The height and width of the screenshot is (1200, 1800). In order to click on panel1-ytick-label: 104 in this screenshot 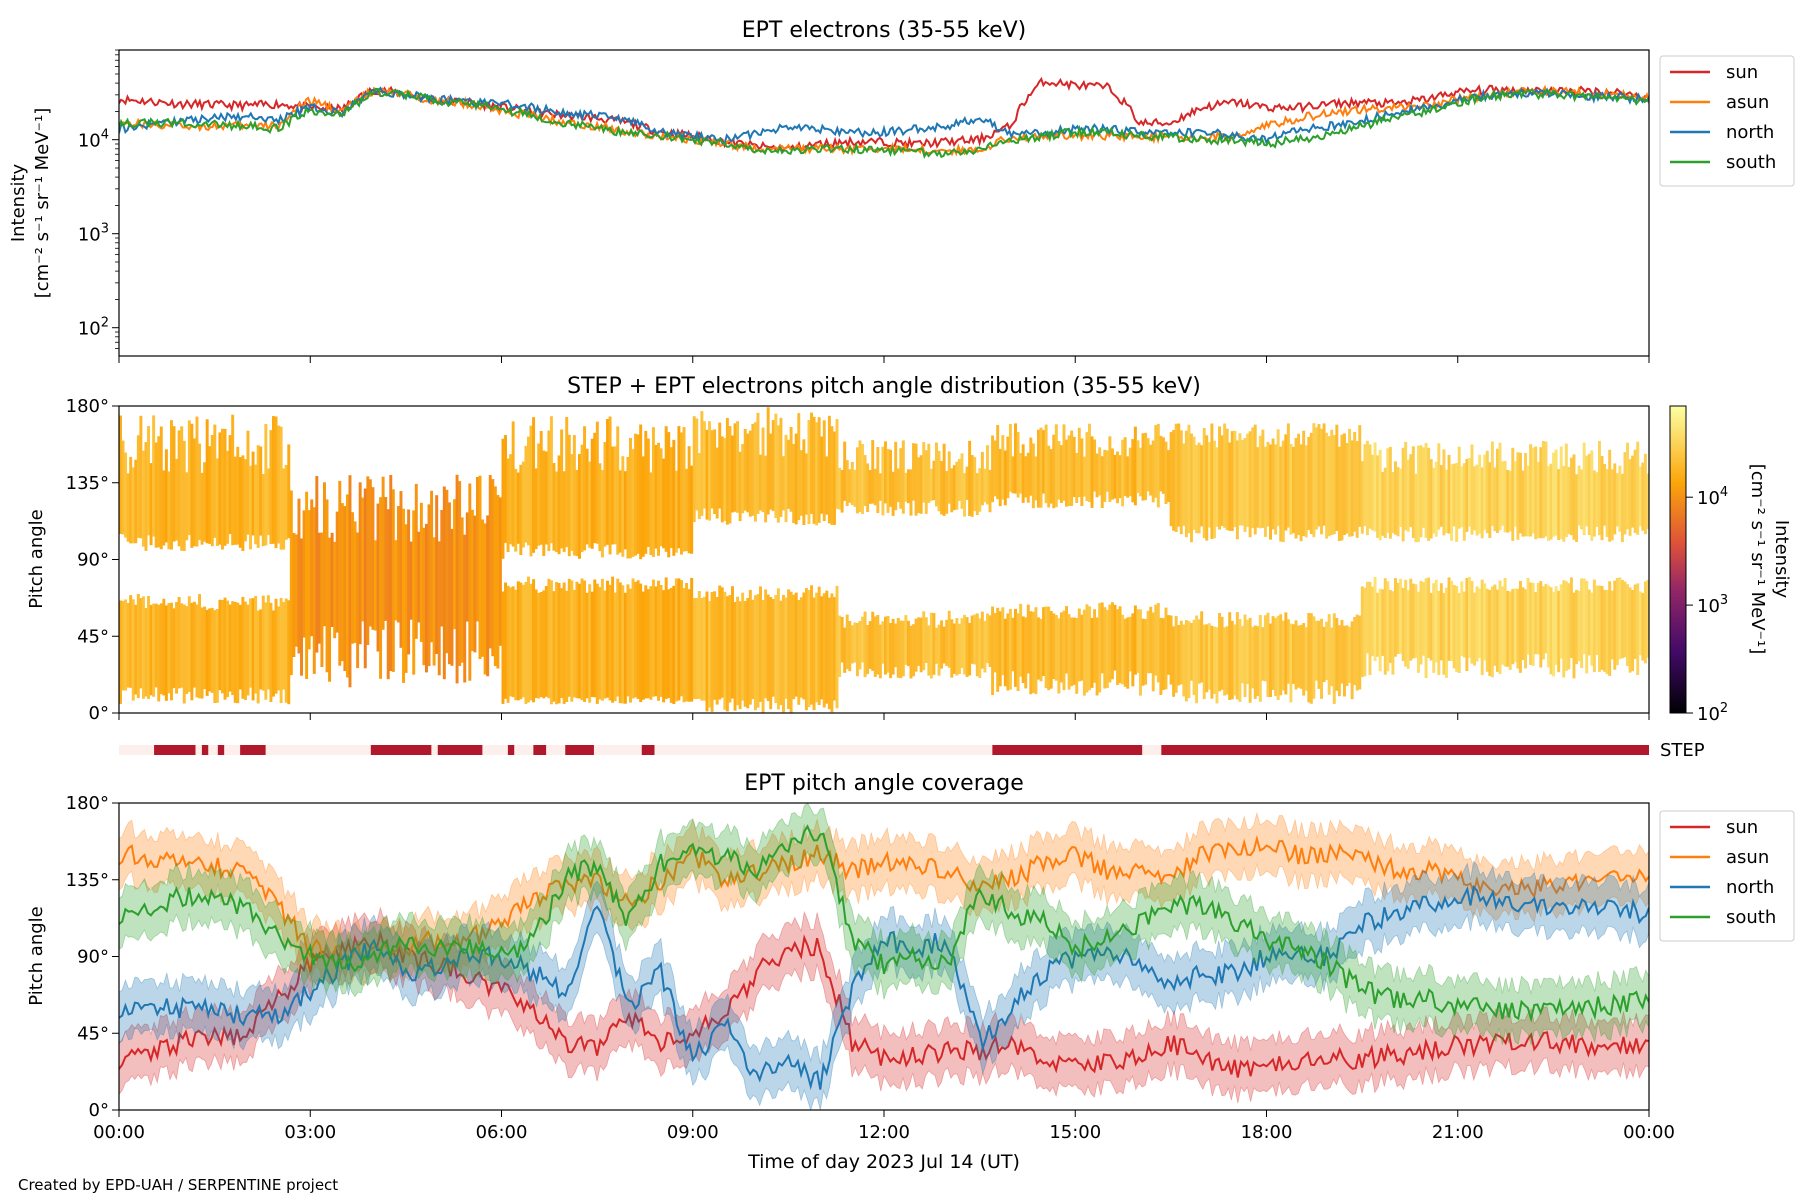, I will do `click(93, 140)`.